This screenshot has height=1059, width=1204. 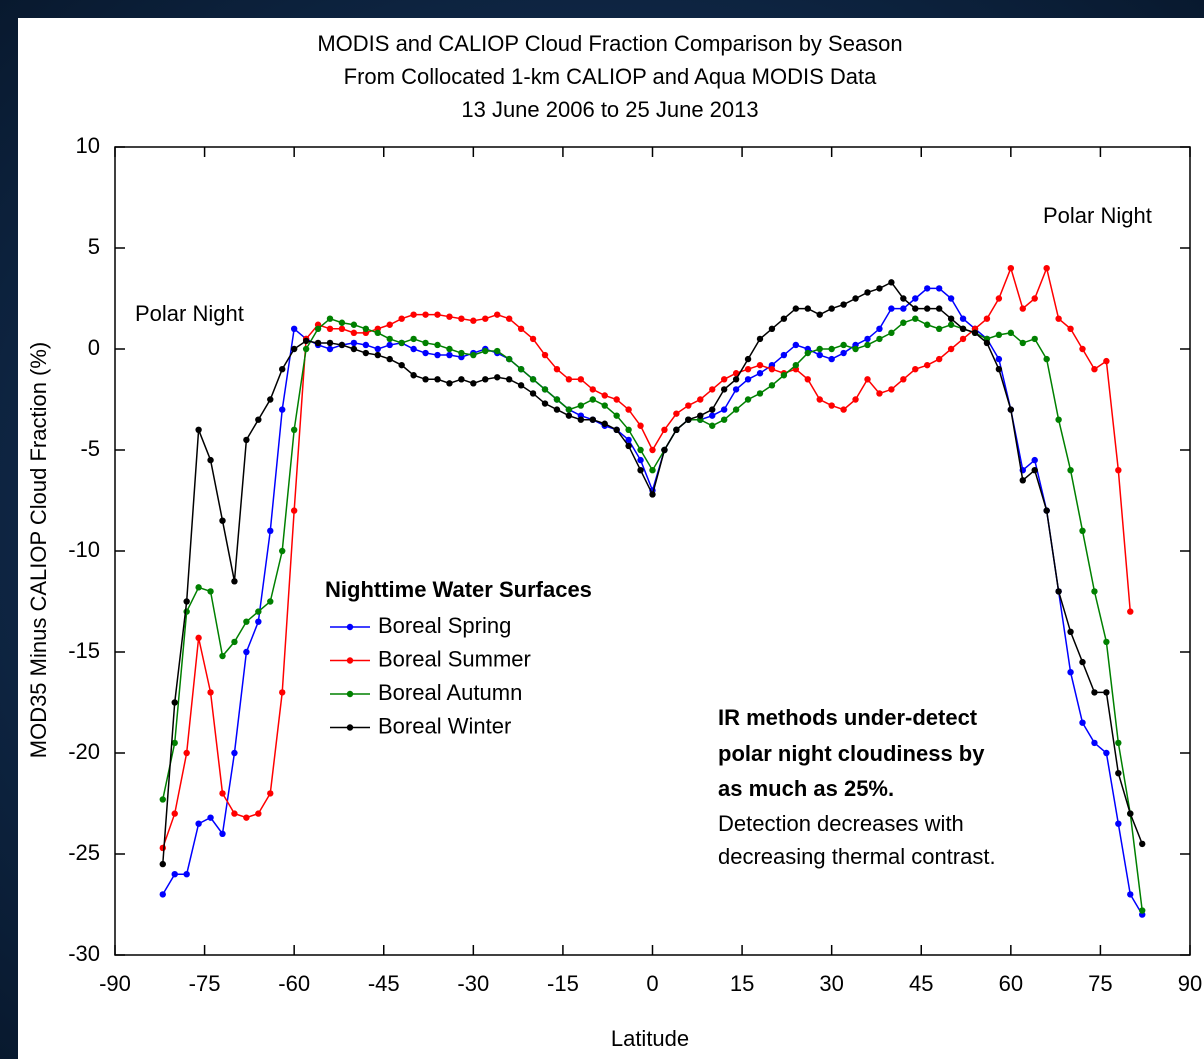 I want to click on x-tick-label: 15, so click(x=742, y=983).